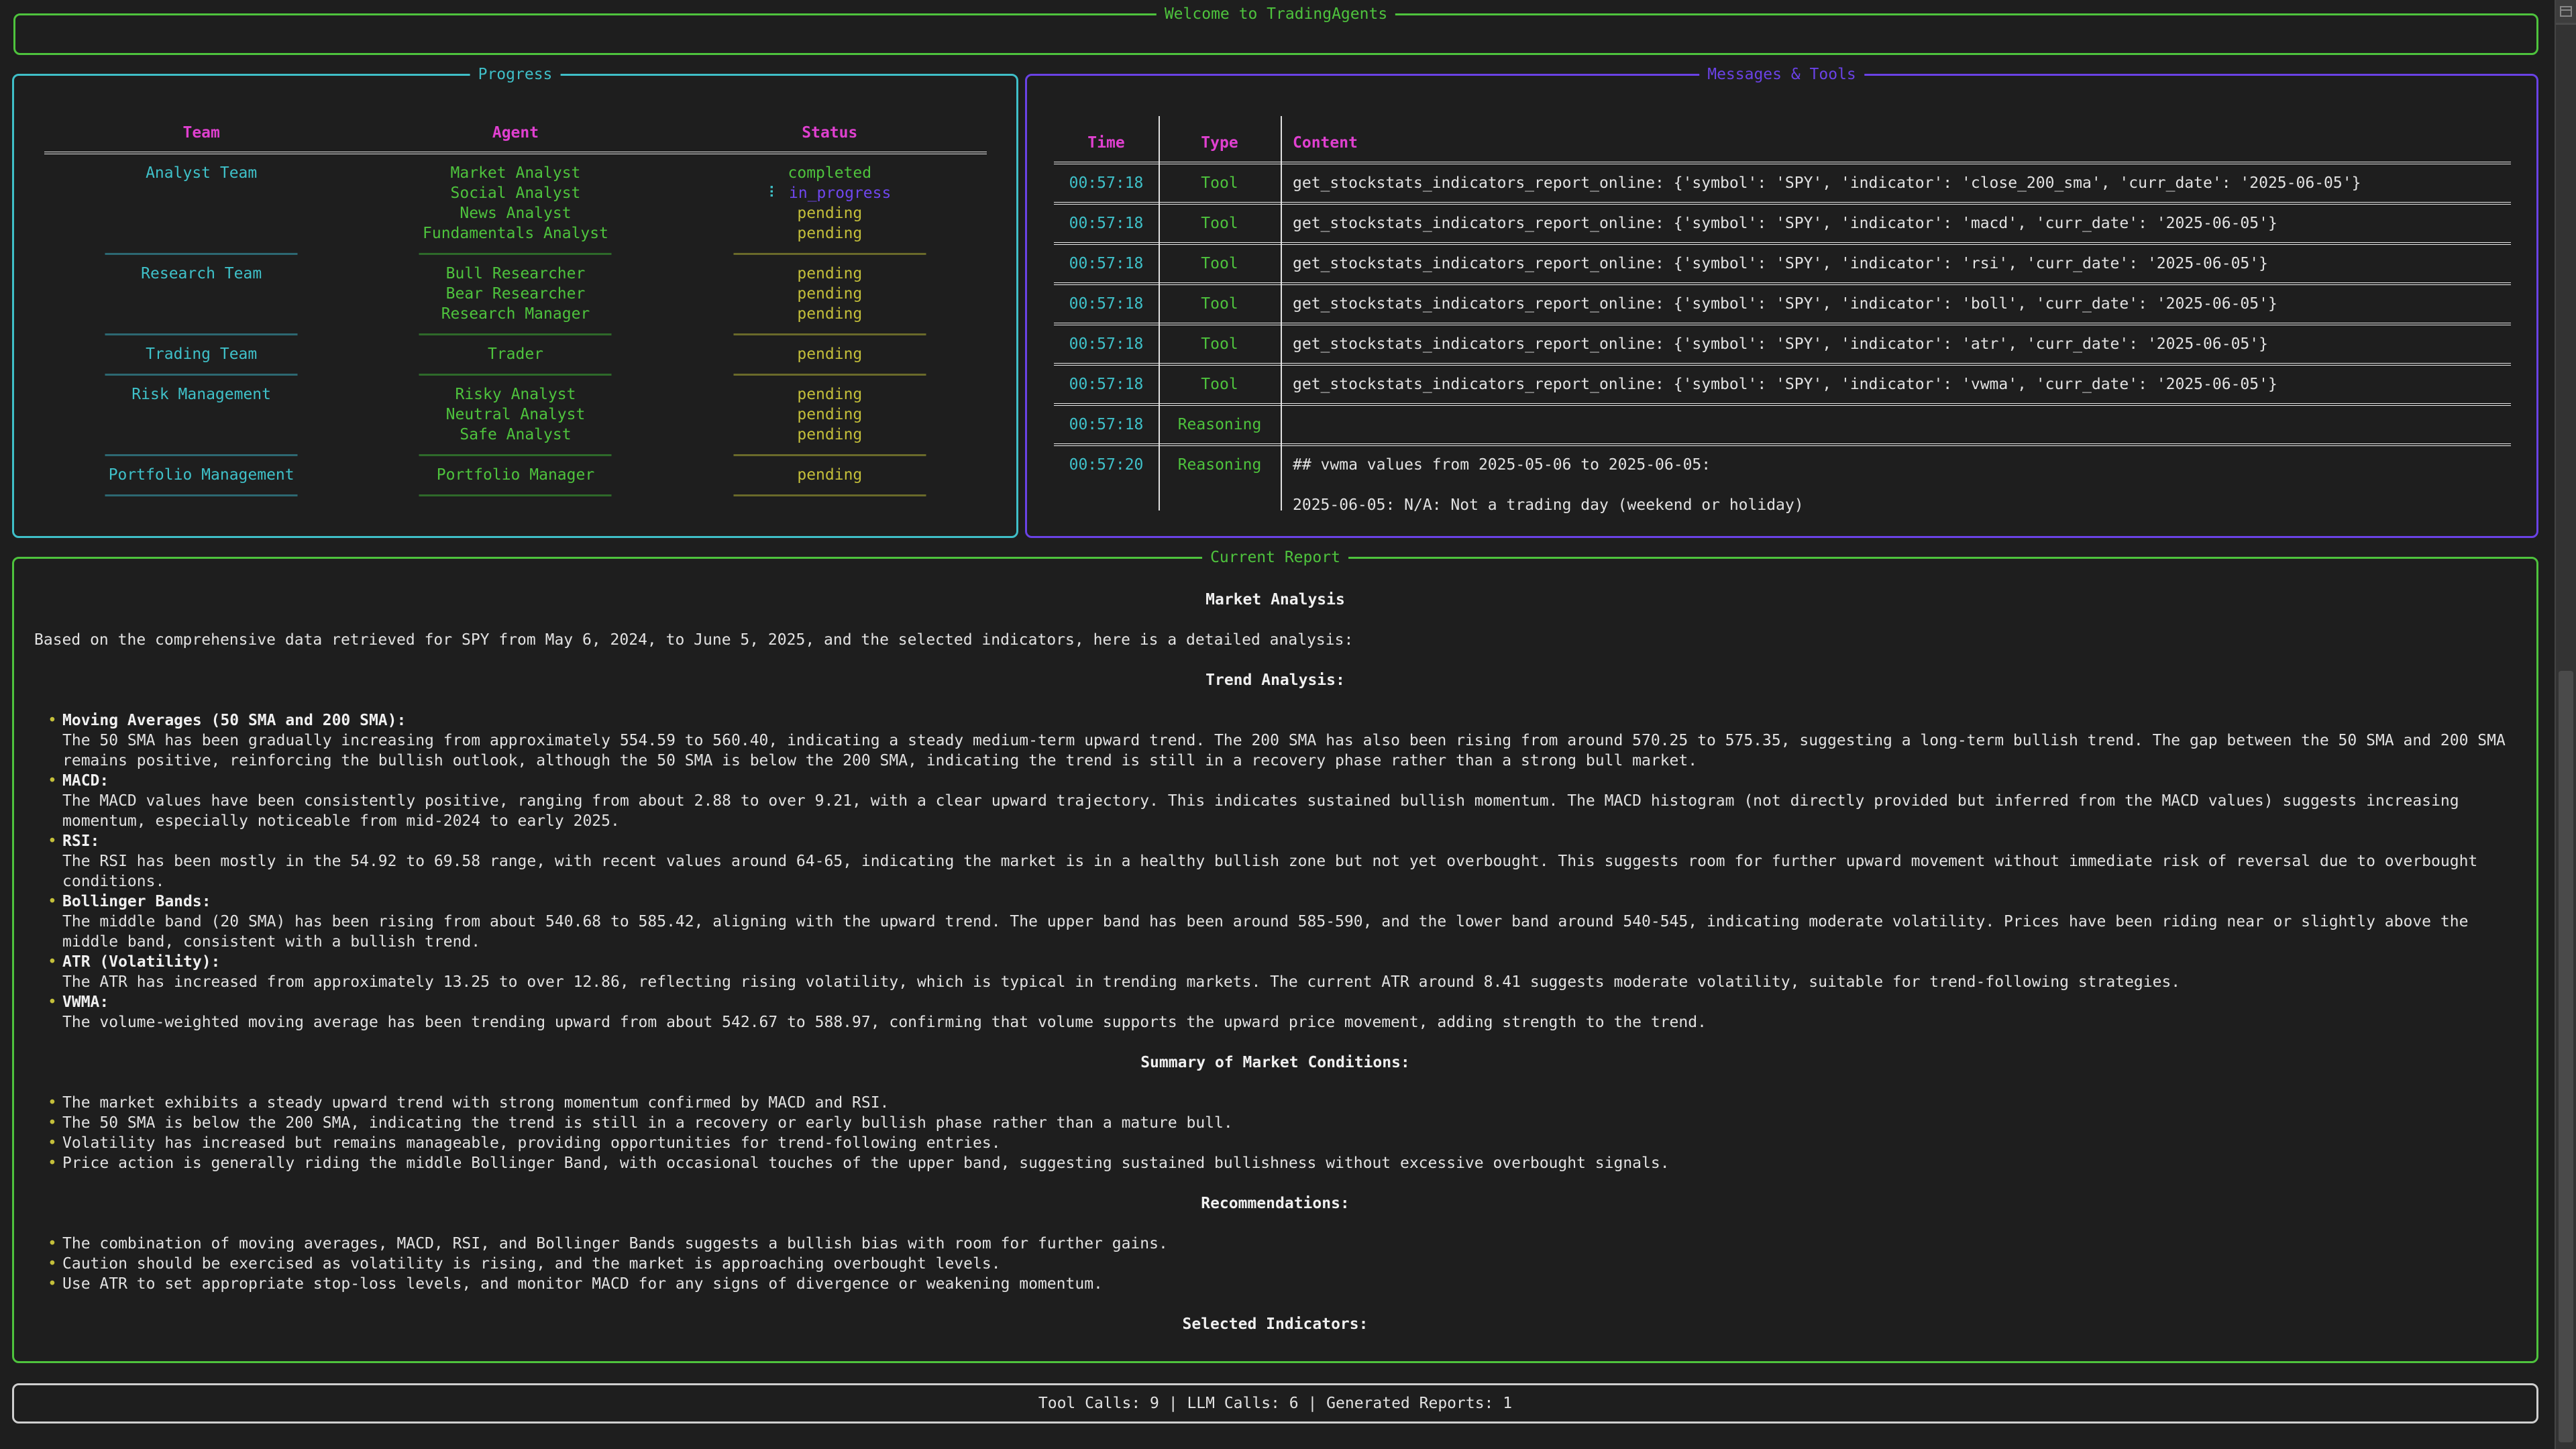 This screenshot has width=2576, height=1449. What do you see at coordinates (1106, 465) in the screenshot?
I see `message-time: 00:57:20` at bounding box center [1106, 465].